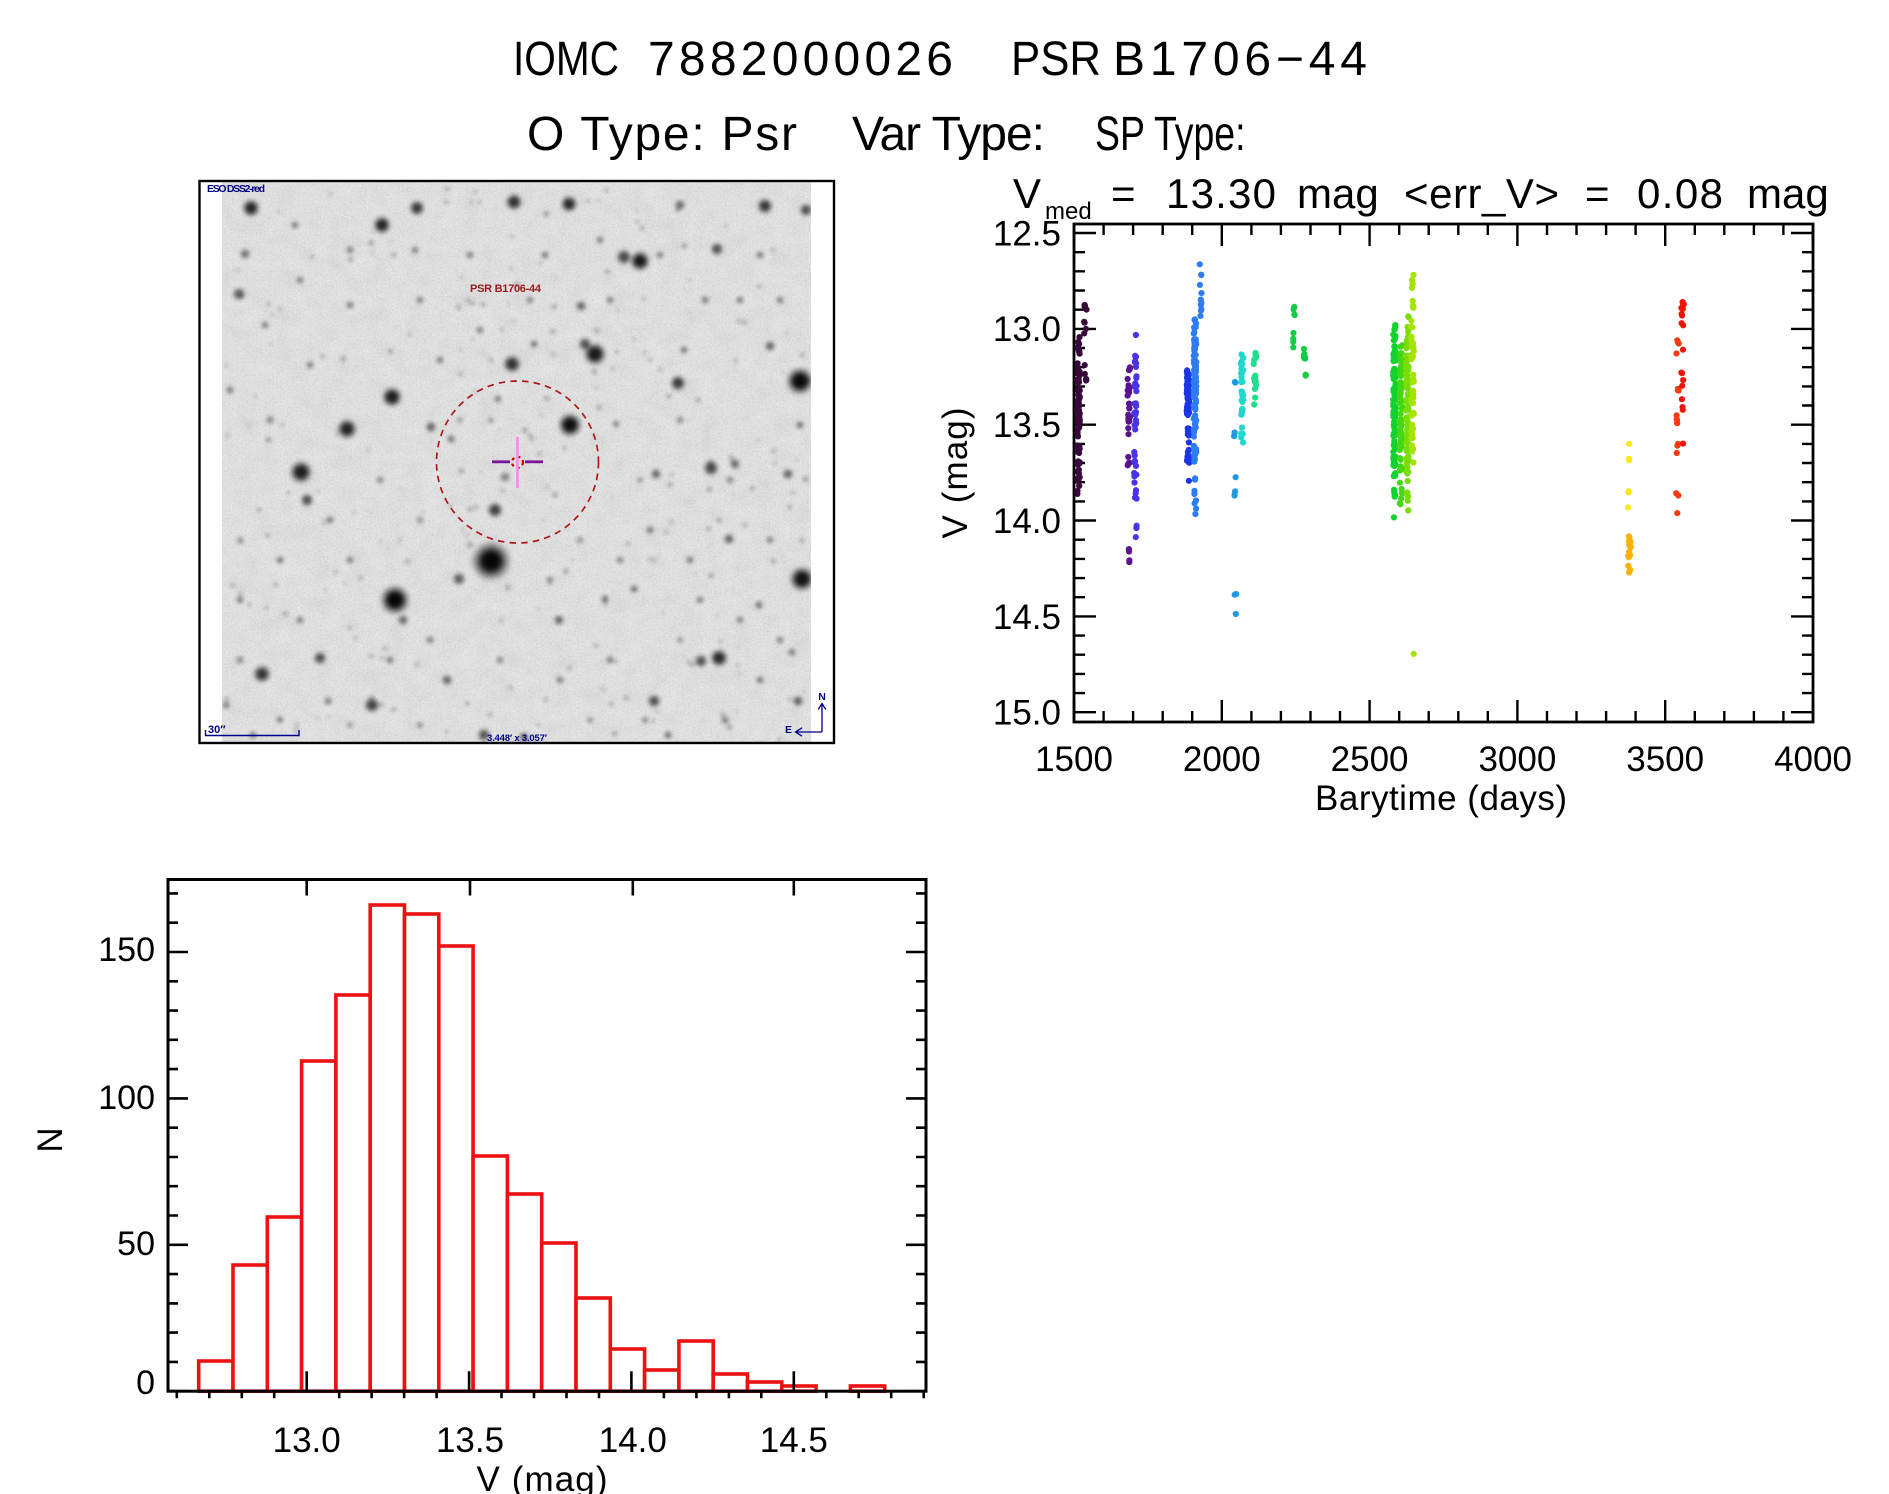 This screenshot has width=1889, height=1494. What do you see at coordinates (788, 730) in the screenshot?
I see `svg-text: E` at bounding box center [788, 730].